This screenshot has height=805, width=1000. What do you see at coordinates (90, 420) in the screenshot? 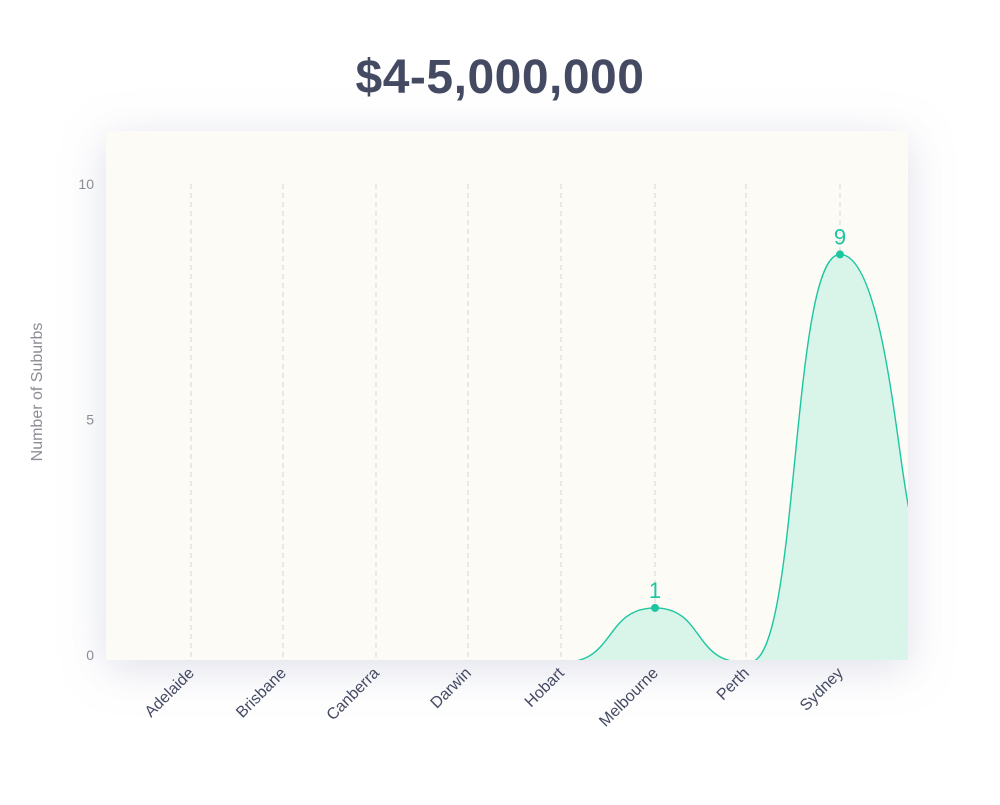
I see `y-tick-label: 5` at bounding box center [90, 420].